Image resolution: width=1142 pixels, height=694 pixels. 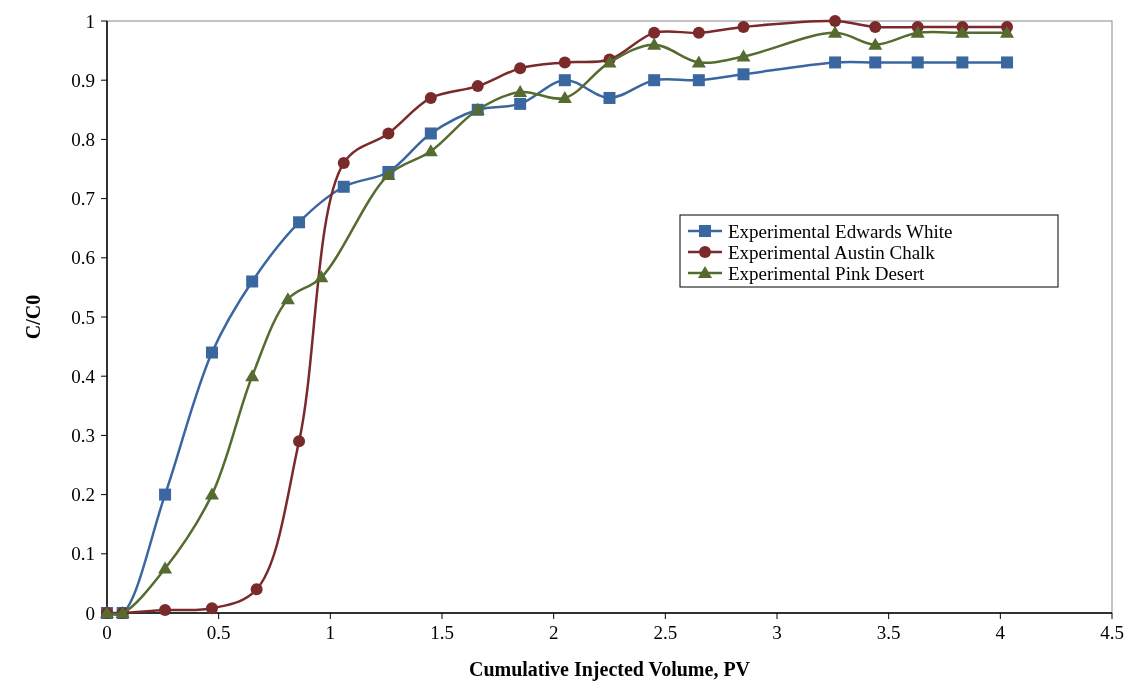 I want to click on legend-label: Experimental Pink Desert, so click(x=826, y=273).